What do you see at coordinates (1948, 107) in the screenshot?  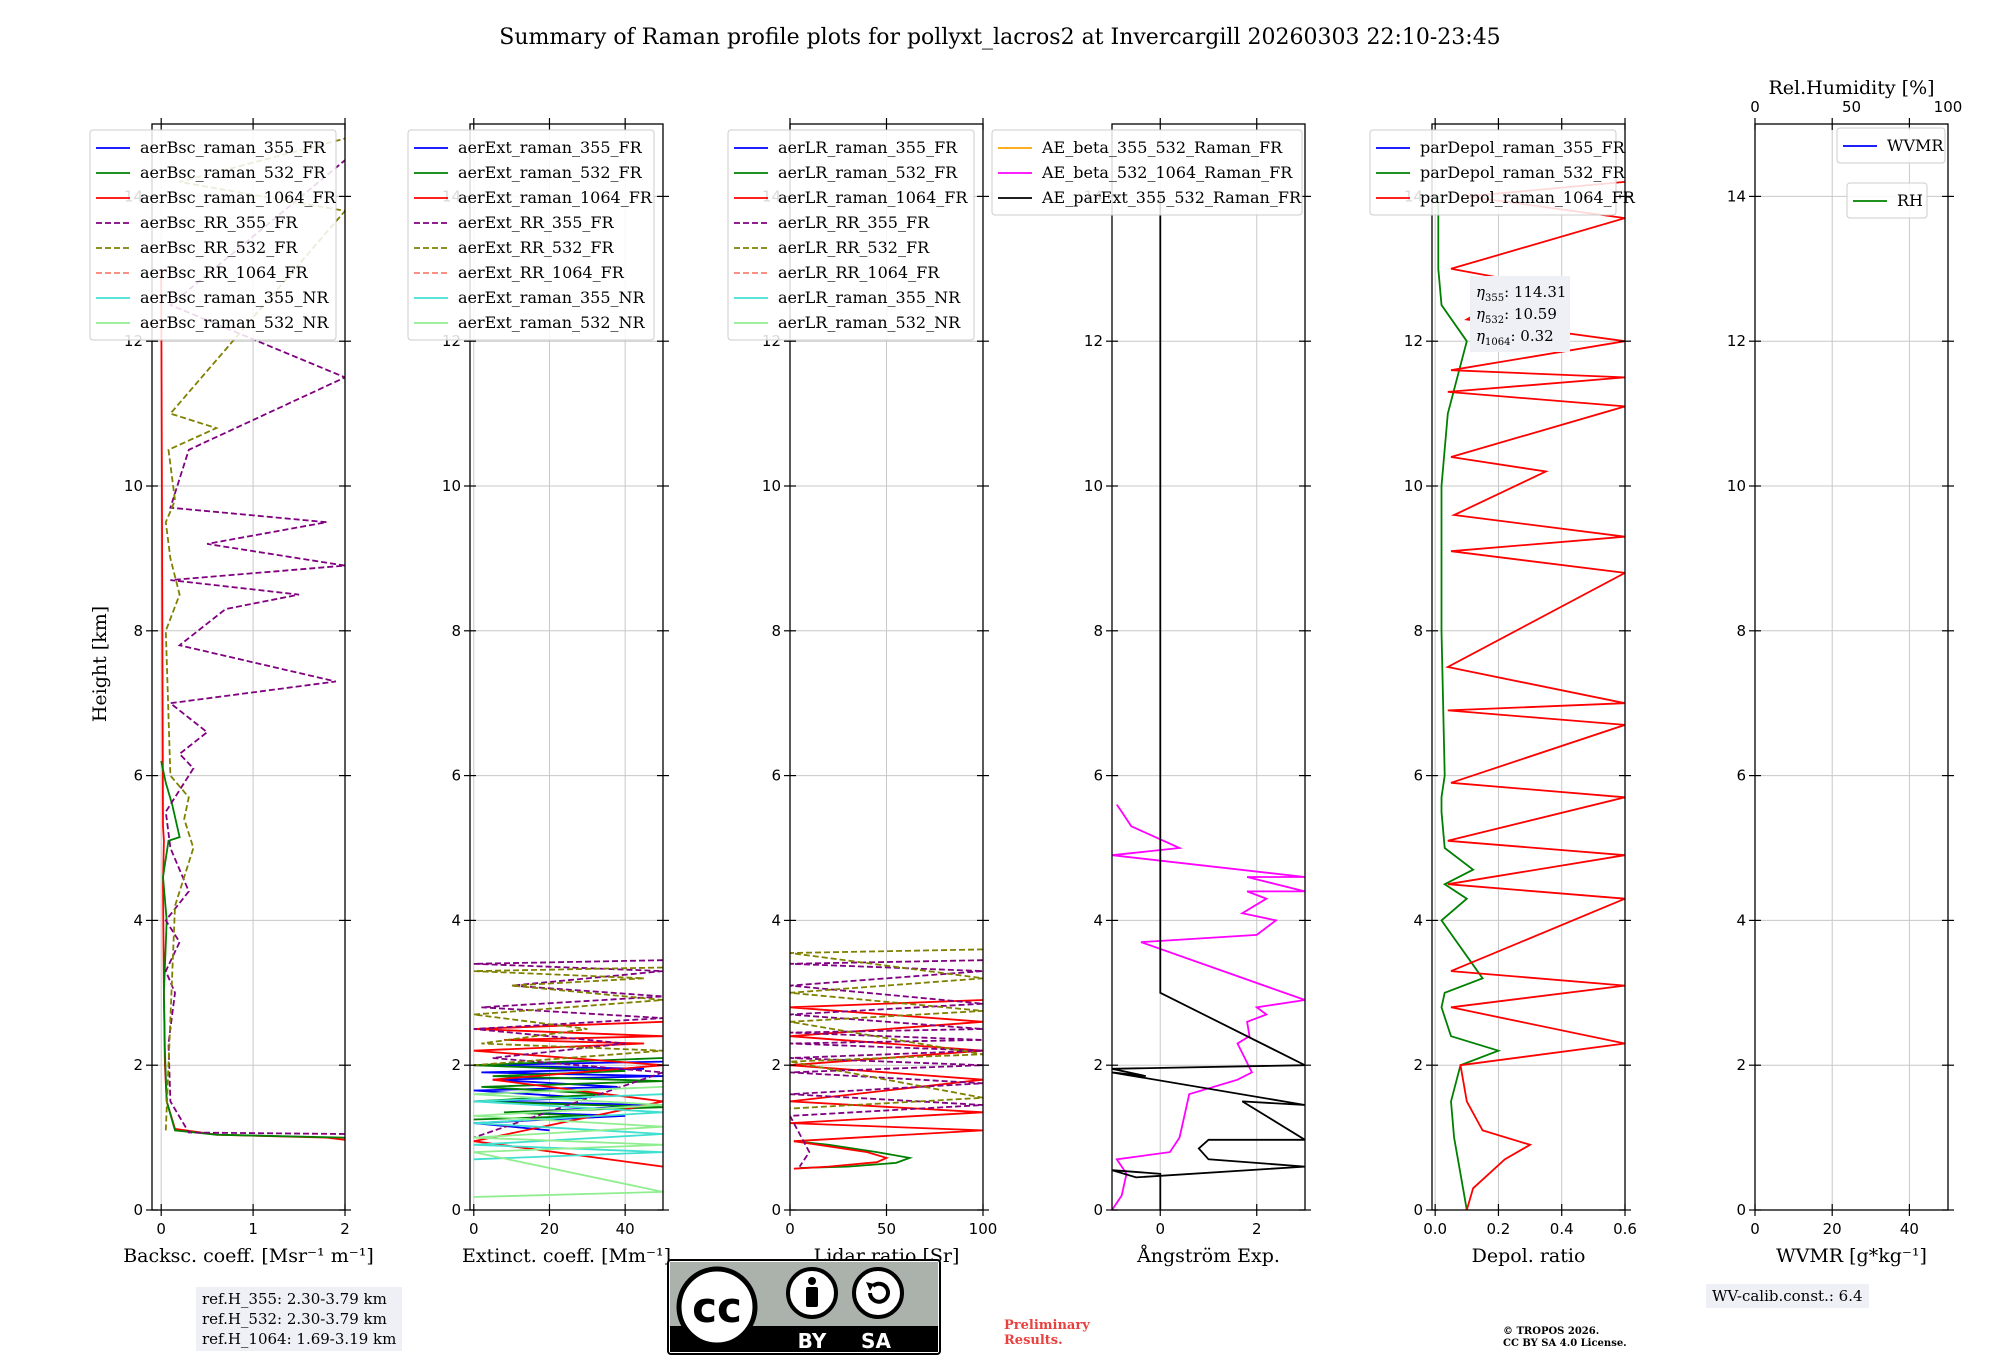 I see `top-tick-label: 100` at bounding box center [1948, 107].